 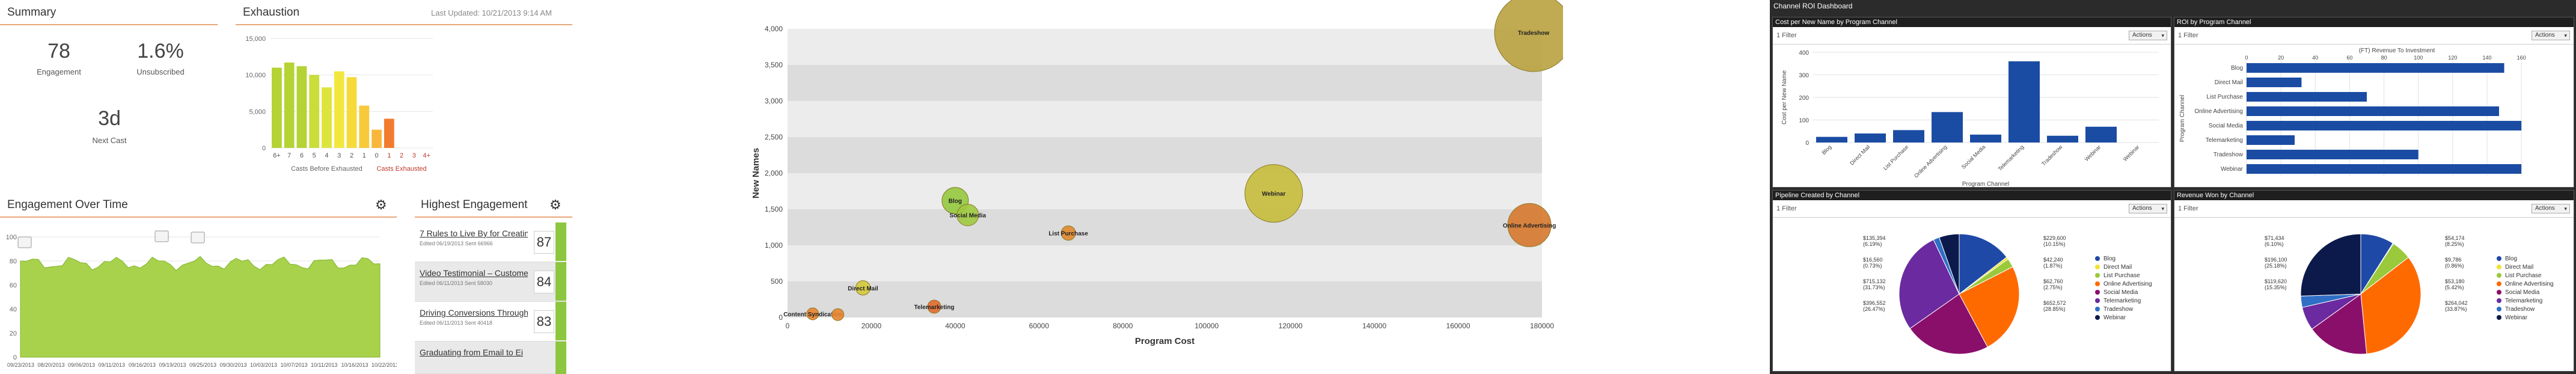 I want to click on y-tick-label: Online Advertising, so click(x=2218, y=111).